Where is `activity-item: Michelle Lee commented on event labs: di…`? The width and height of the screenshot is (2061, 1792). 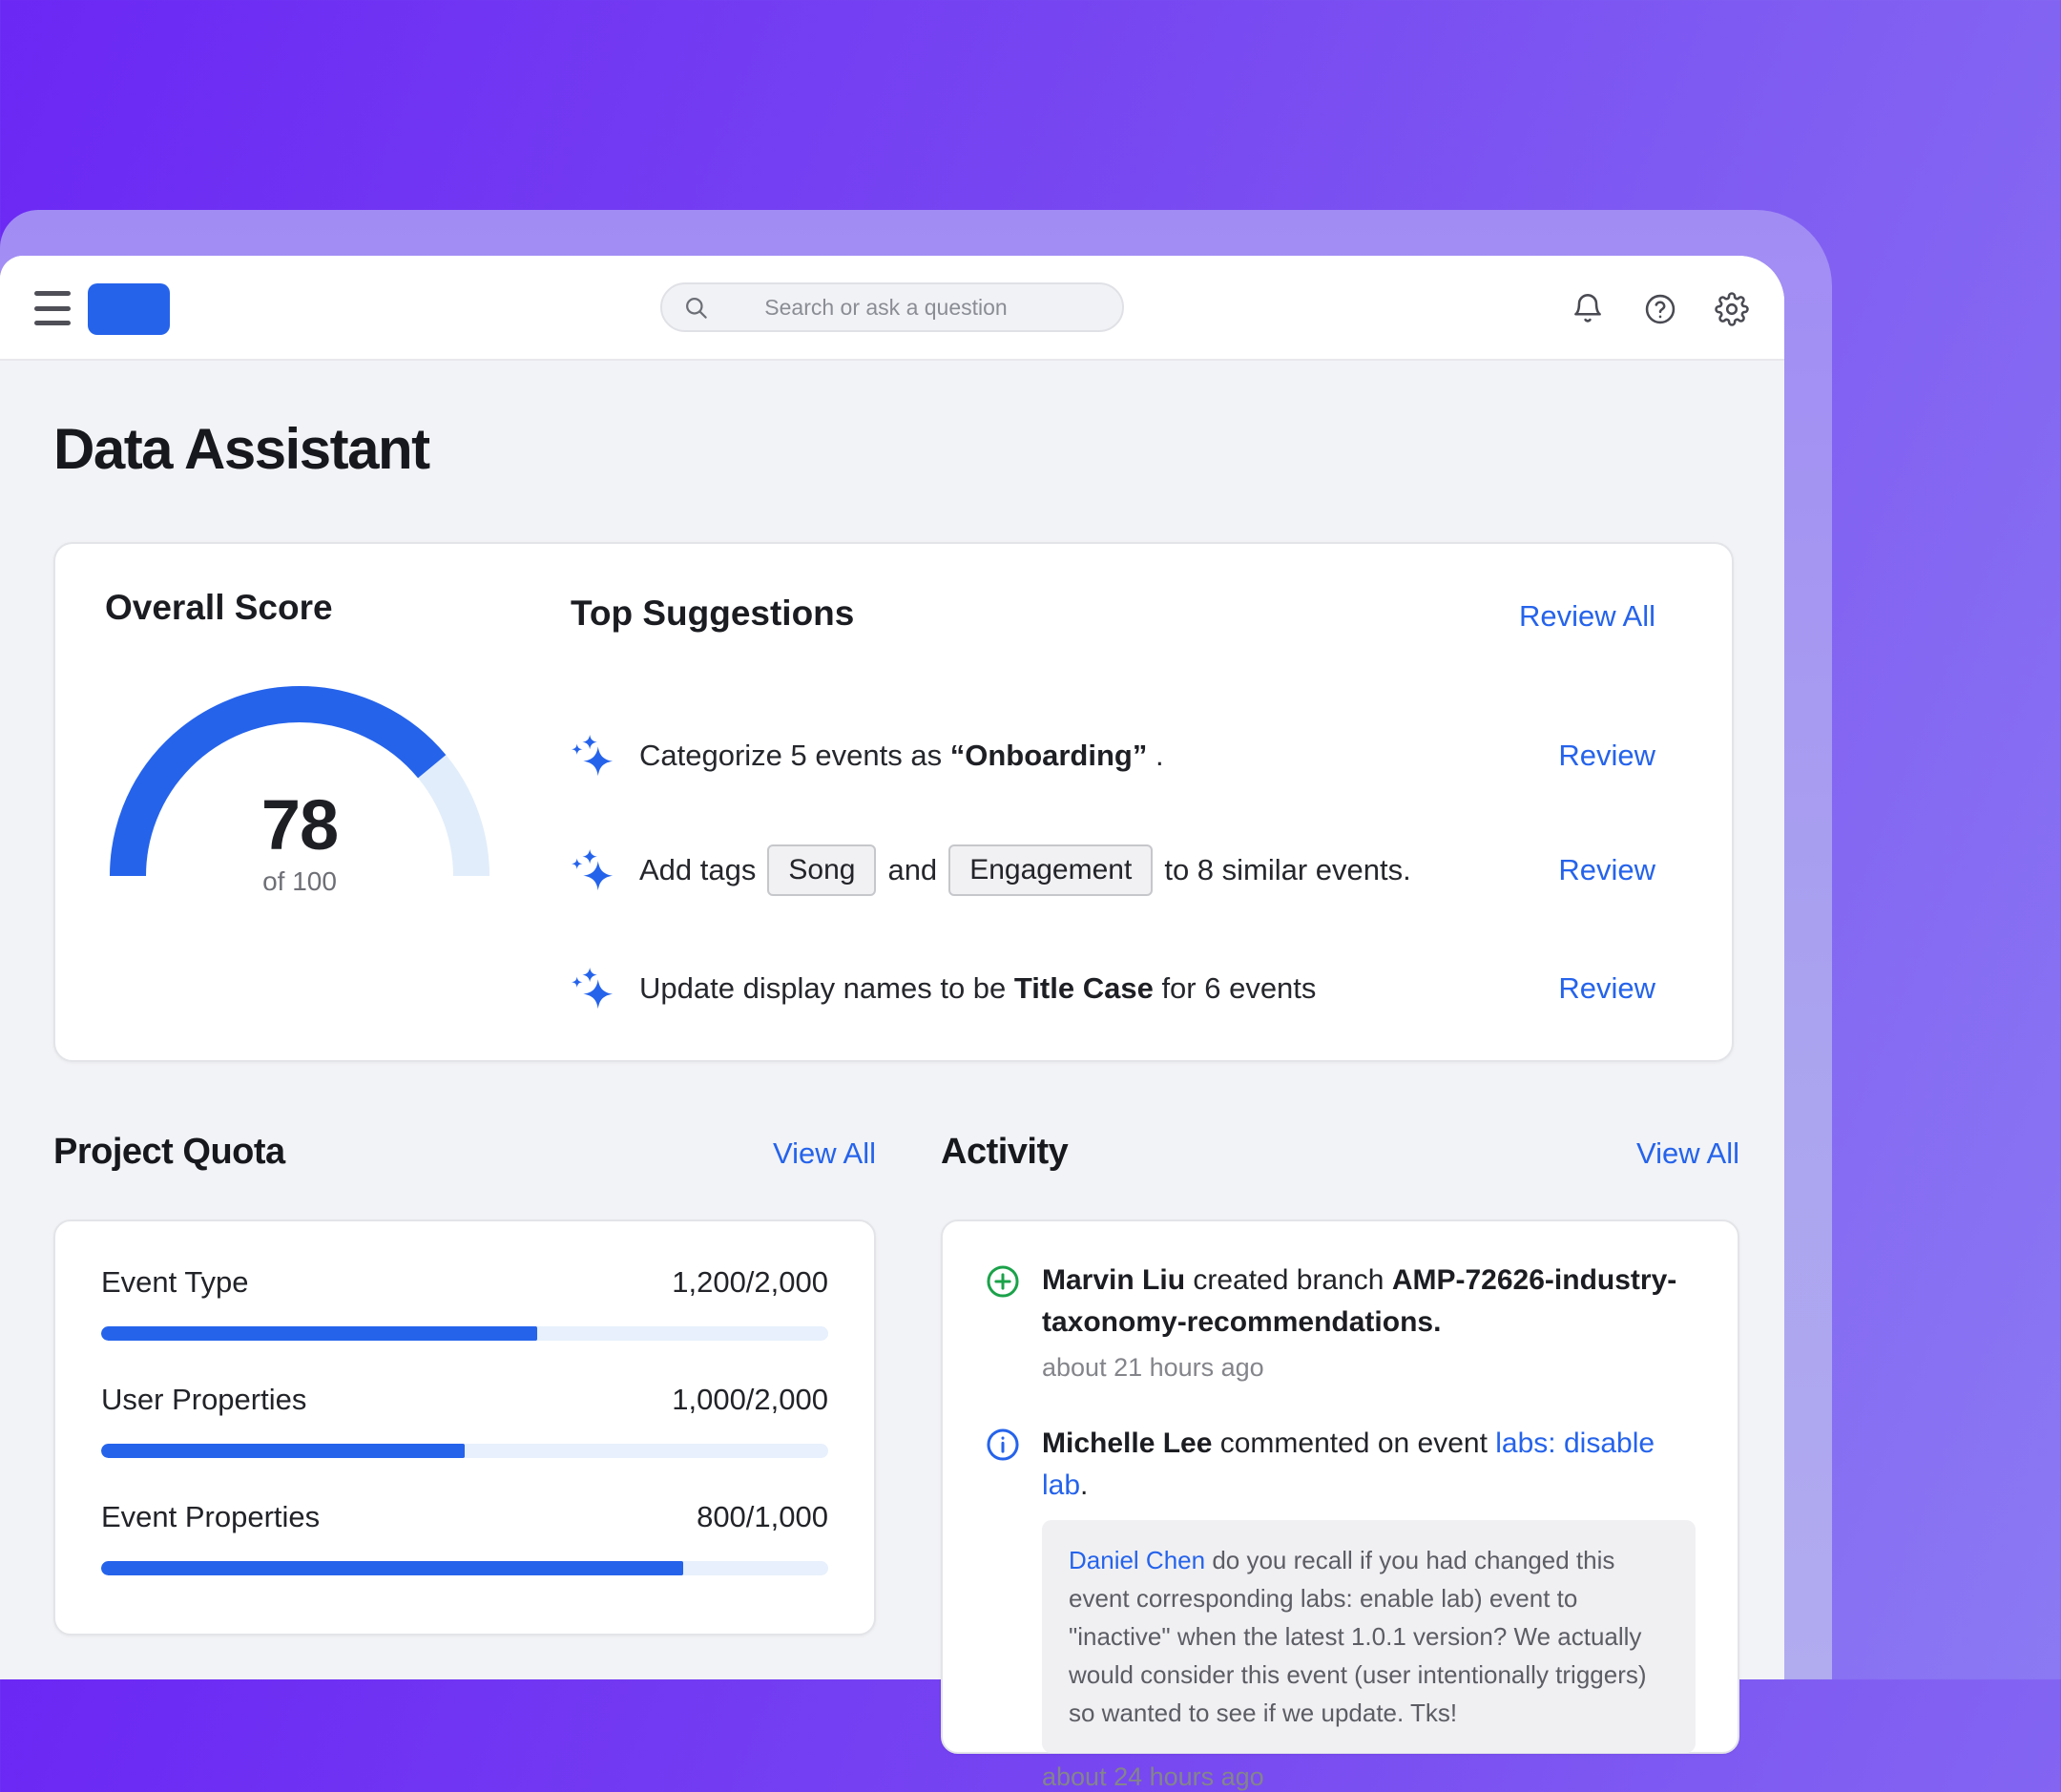
activity-item: Michelle Lee commented on event labs: di… is located at coordinates (1341, 1607).